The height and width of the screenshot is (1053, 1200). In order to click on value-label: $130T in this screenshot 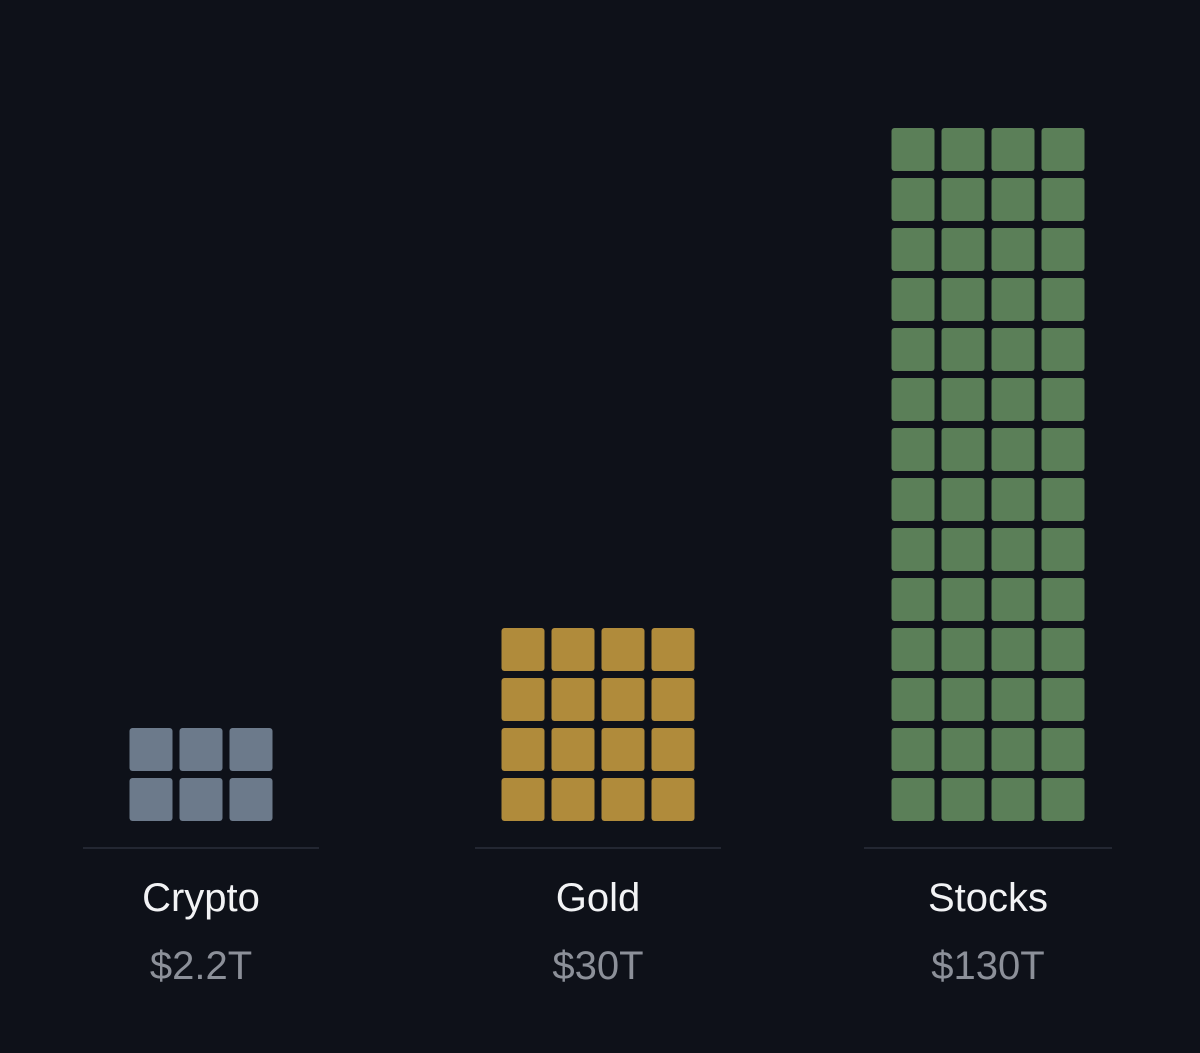, I will do `click(987, 966)`.